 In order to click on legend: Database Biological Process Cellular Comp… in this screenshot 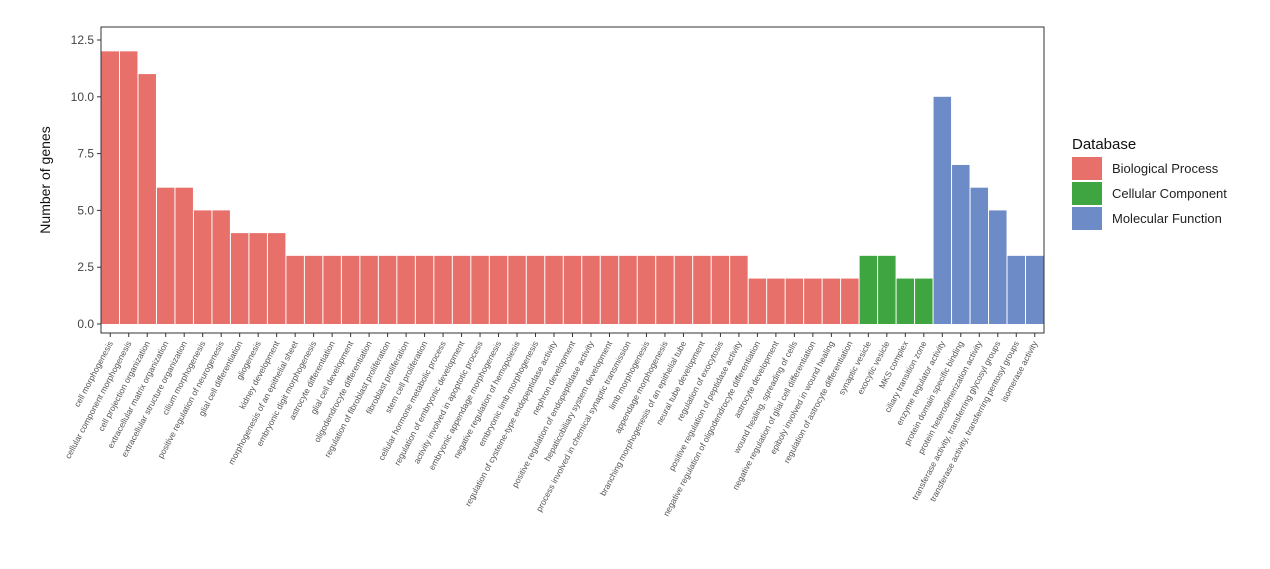, I will do `click(1149, 183)`.